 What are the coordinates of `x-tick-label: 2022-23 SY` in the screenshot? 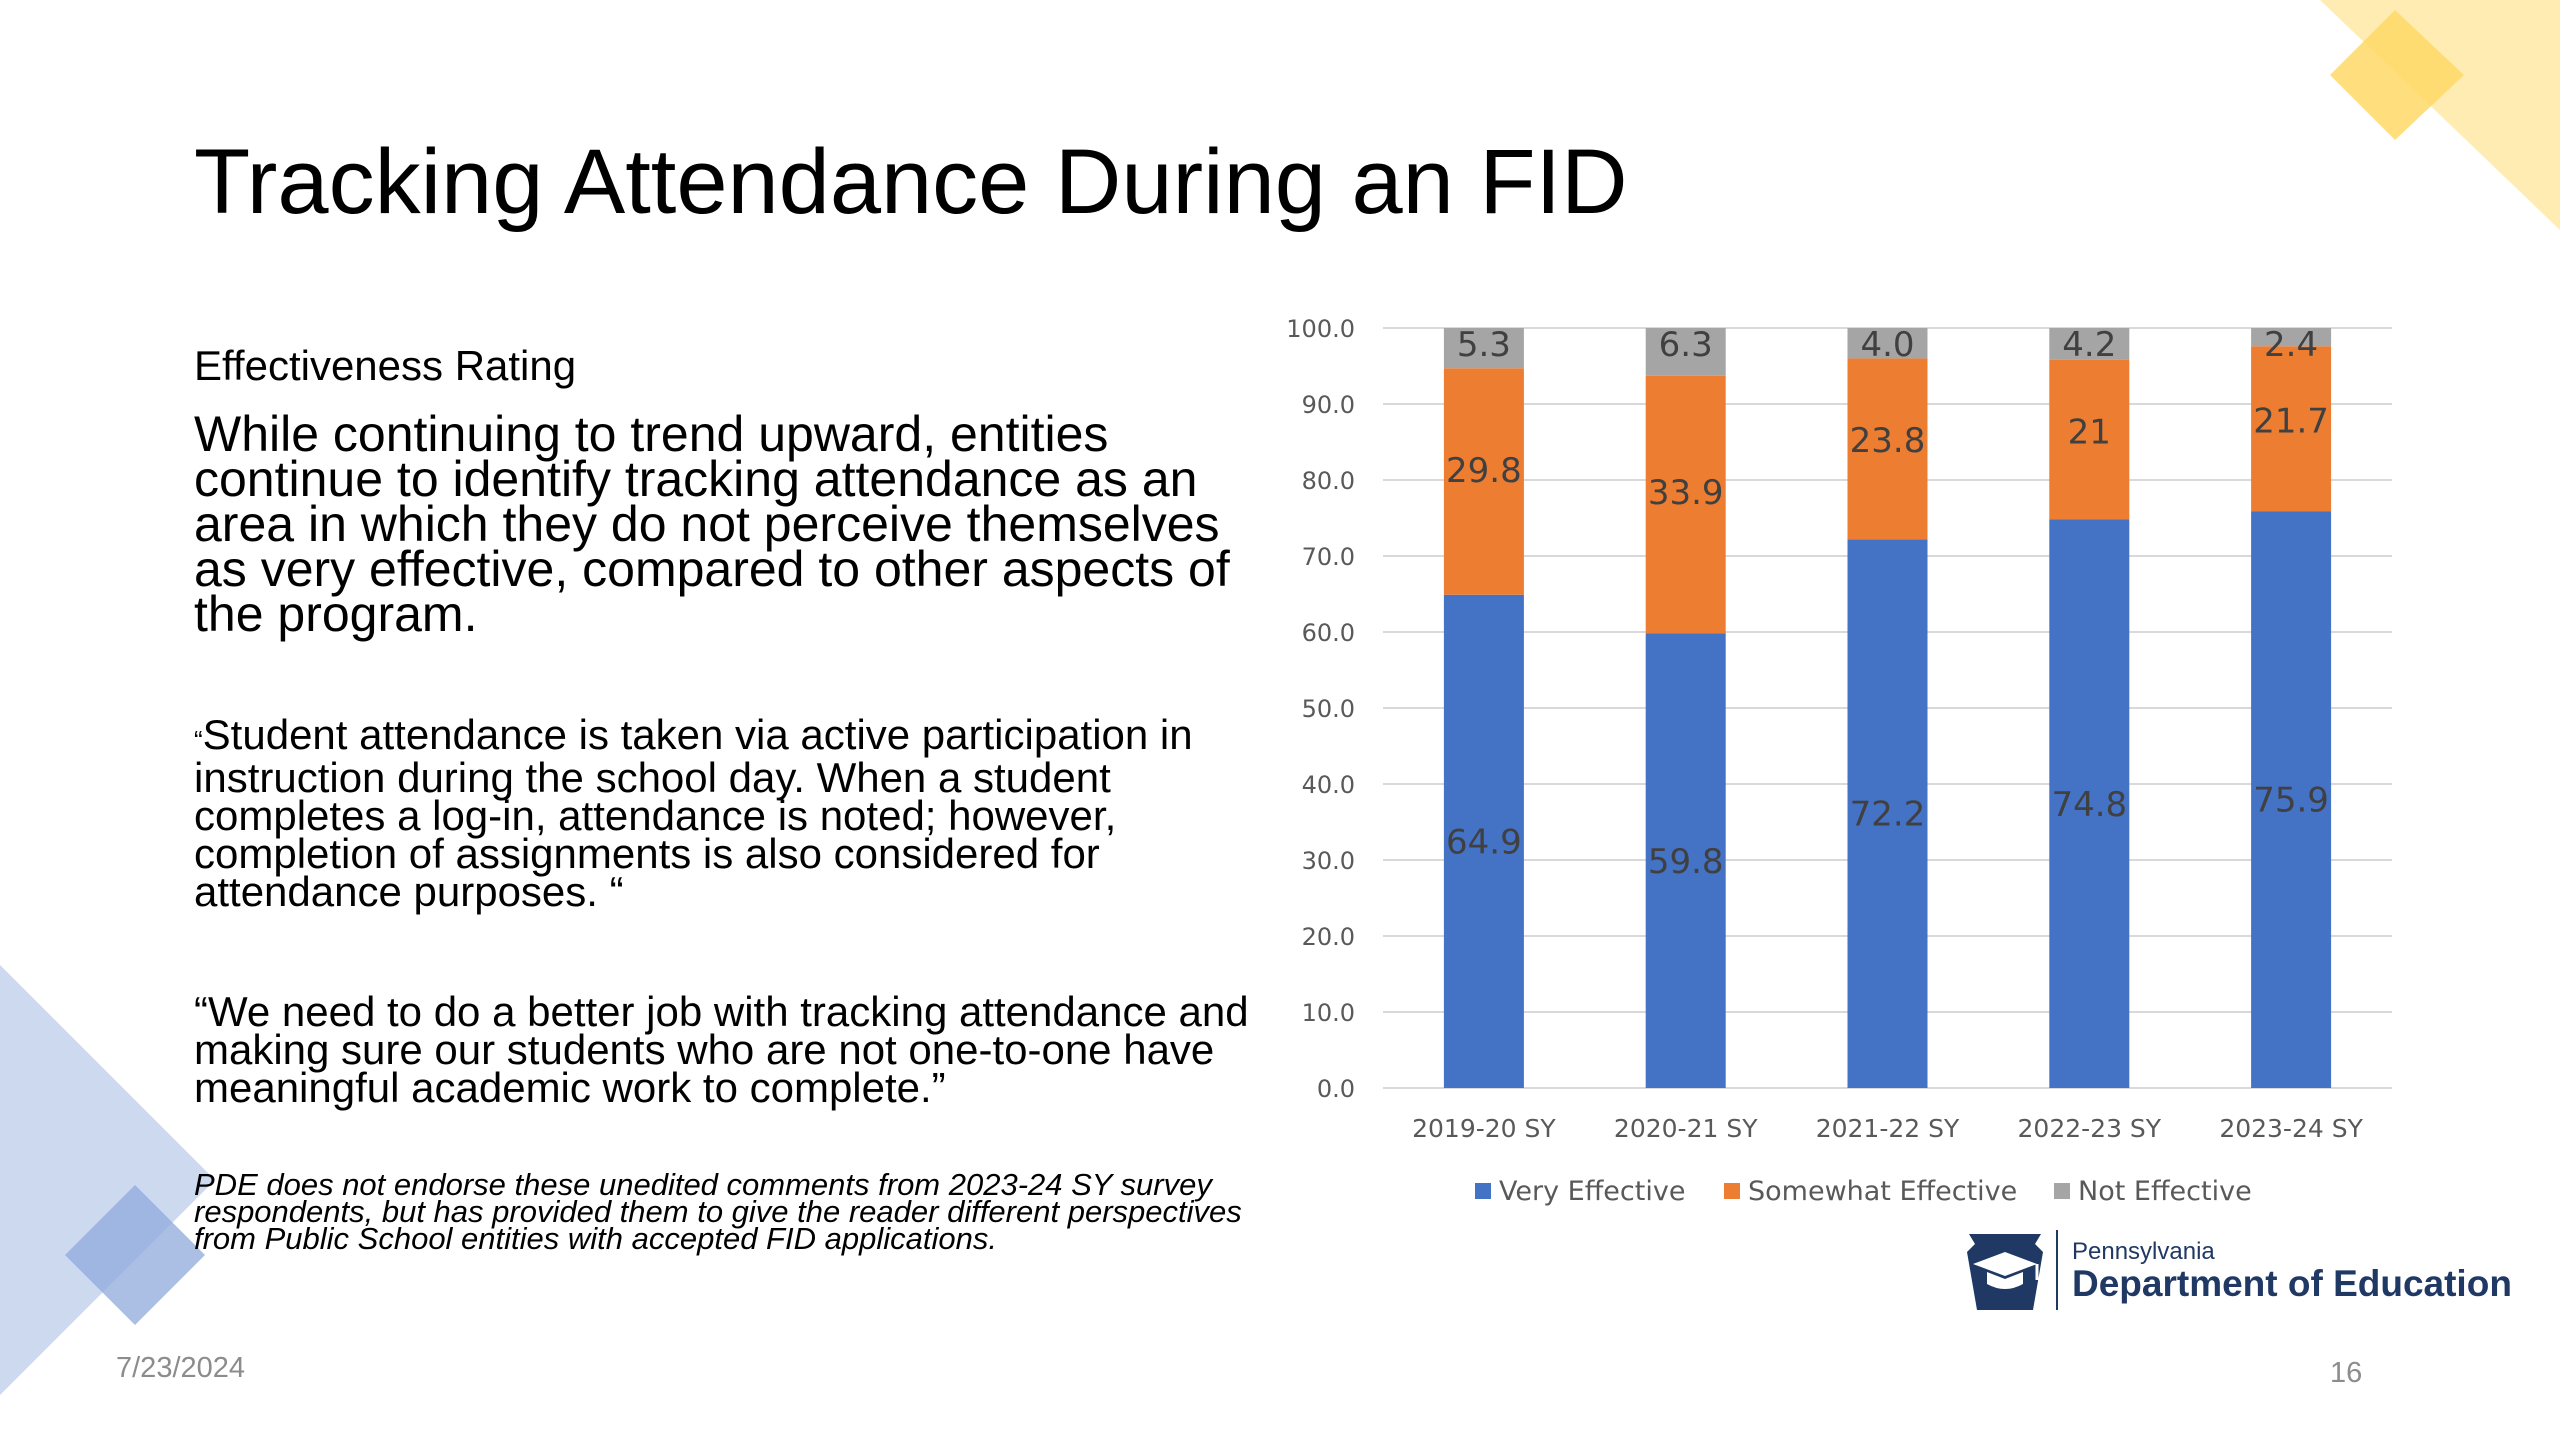 It's located at (2090, 1128).